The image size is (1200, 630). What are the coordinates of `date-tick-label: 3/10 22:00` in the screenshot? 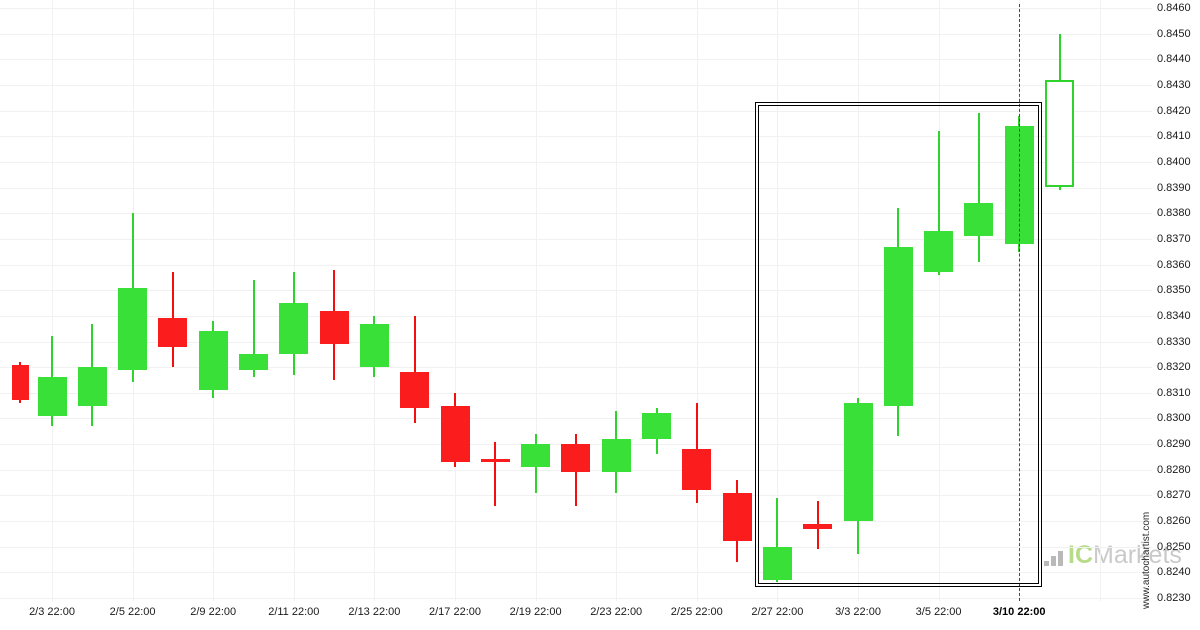 It's located at (1019, 612).